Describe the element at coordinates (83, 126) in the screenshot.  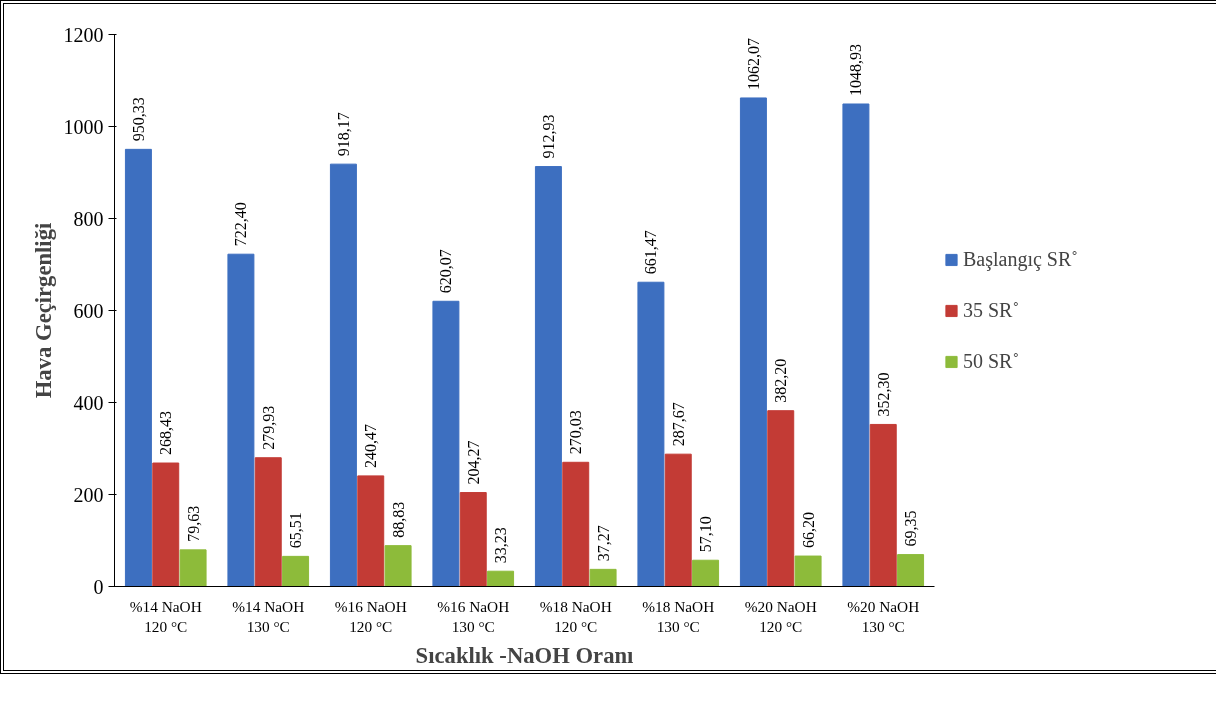
I see `y-tick-label: 1000` at that location.